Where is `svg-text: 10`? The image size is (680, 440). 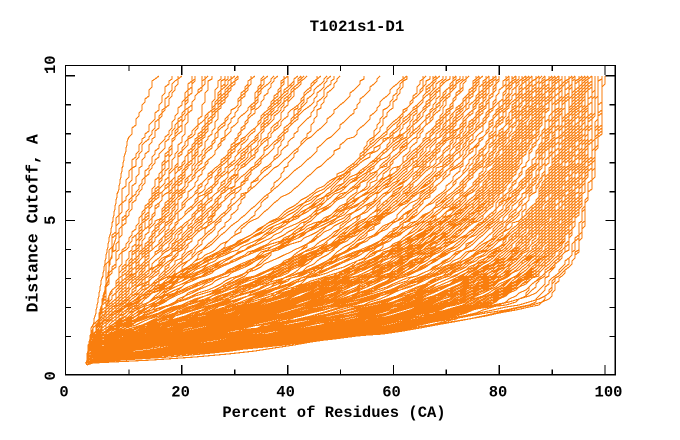
svg-text: 10 is located at coordinates (51, 64).